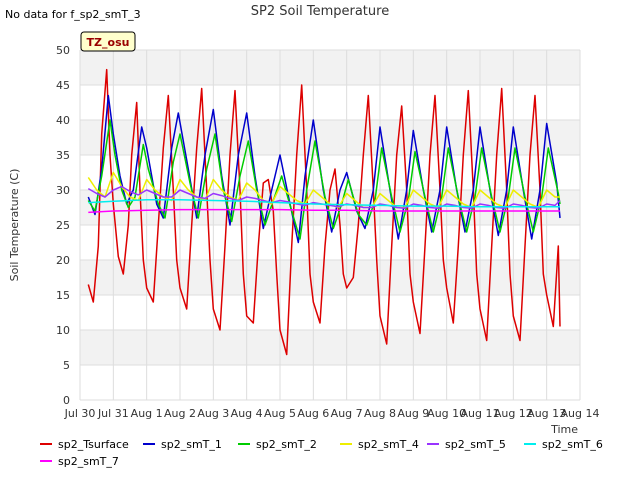  I want to click on y-tick-label: 35, so click(63, 155).